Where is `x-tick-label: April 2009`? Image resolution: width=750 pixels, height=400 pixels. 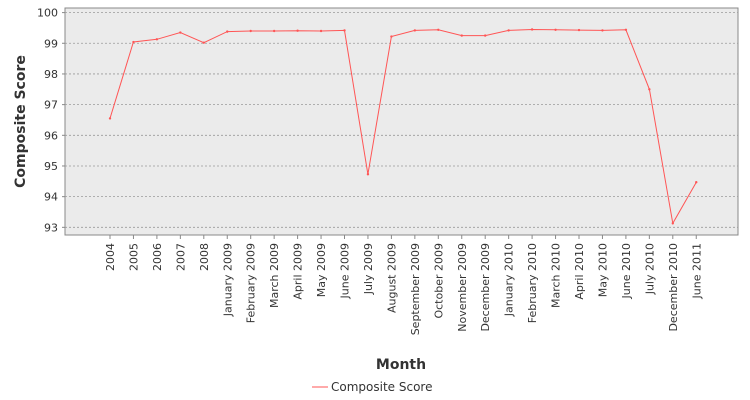
x-tick-label: April 2009 is located at coordinates (298, 271).